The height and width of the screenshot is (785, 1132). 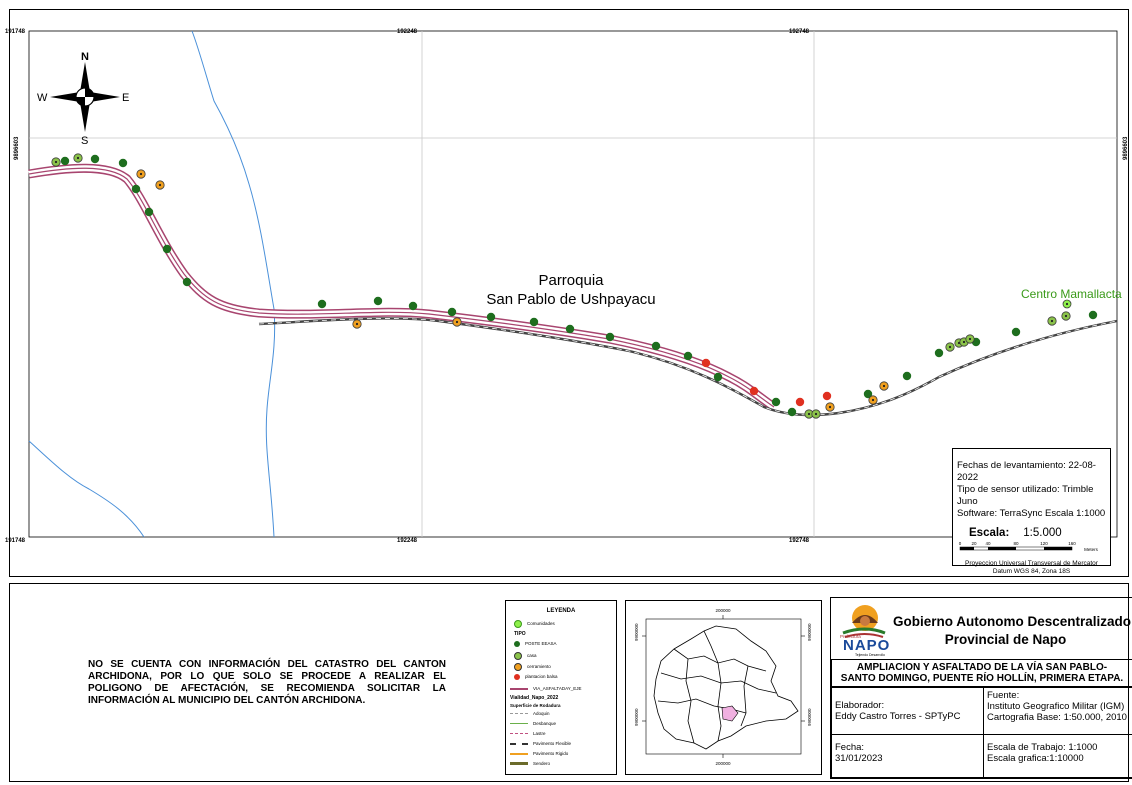 I want to click on scale-row: Escala: 1:5.000, so click(x=1031, y=533).